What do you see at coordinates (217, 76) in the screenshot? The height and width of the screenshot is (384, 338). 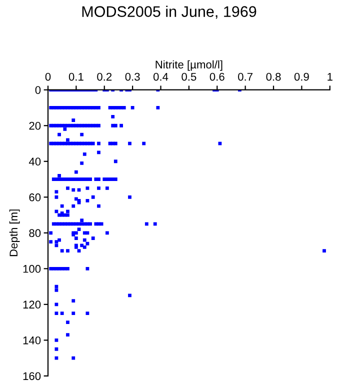 I see `x-tick-label: 0.6` at bounding box center [217, 76].